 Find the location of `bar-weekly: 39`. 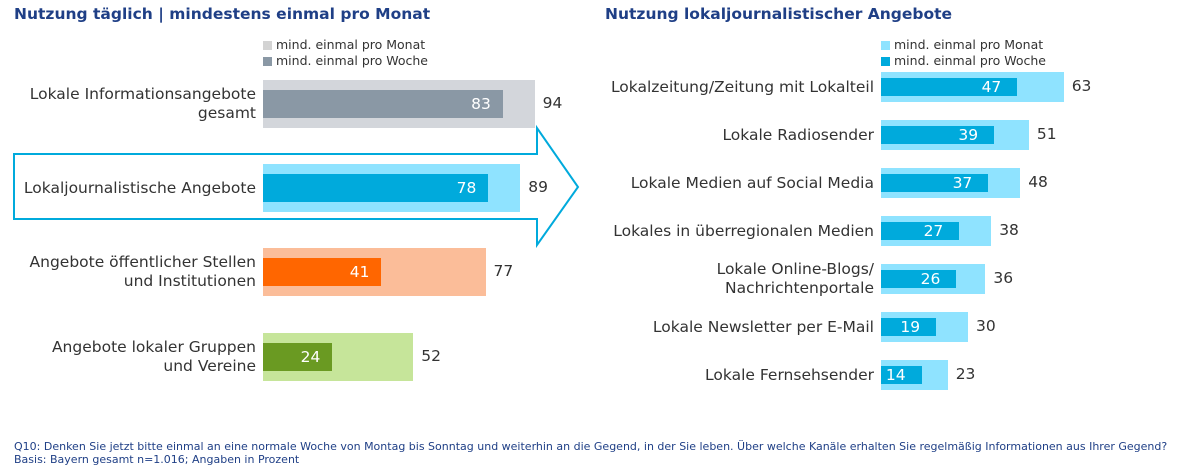

bar-weekly: 39 is located at coordinates (938, 135).